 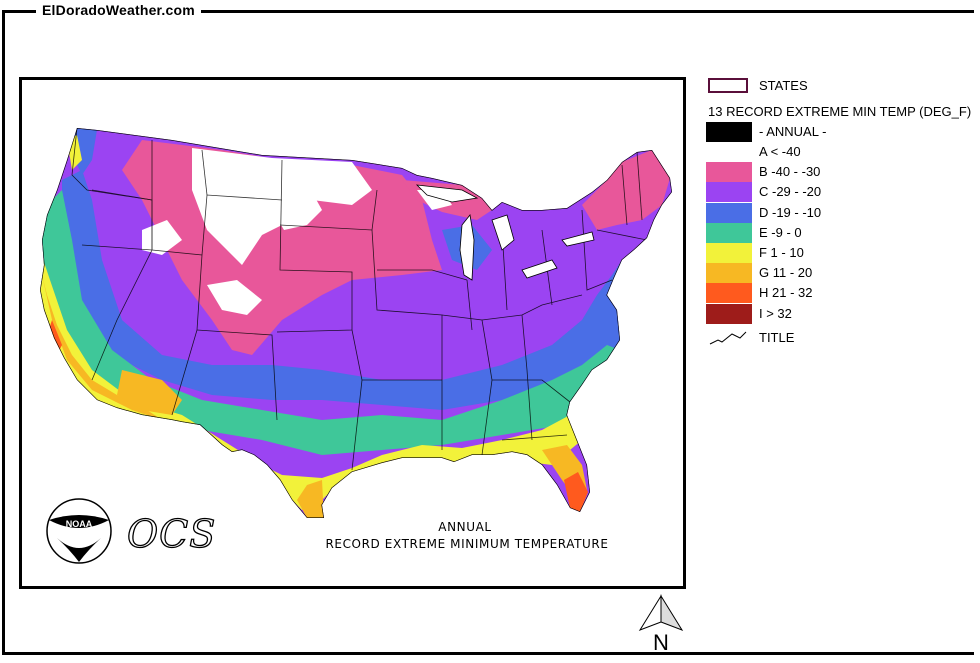 I want to click on legend-class-label: B -40 - -30, so click(x=790, y=172).